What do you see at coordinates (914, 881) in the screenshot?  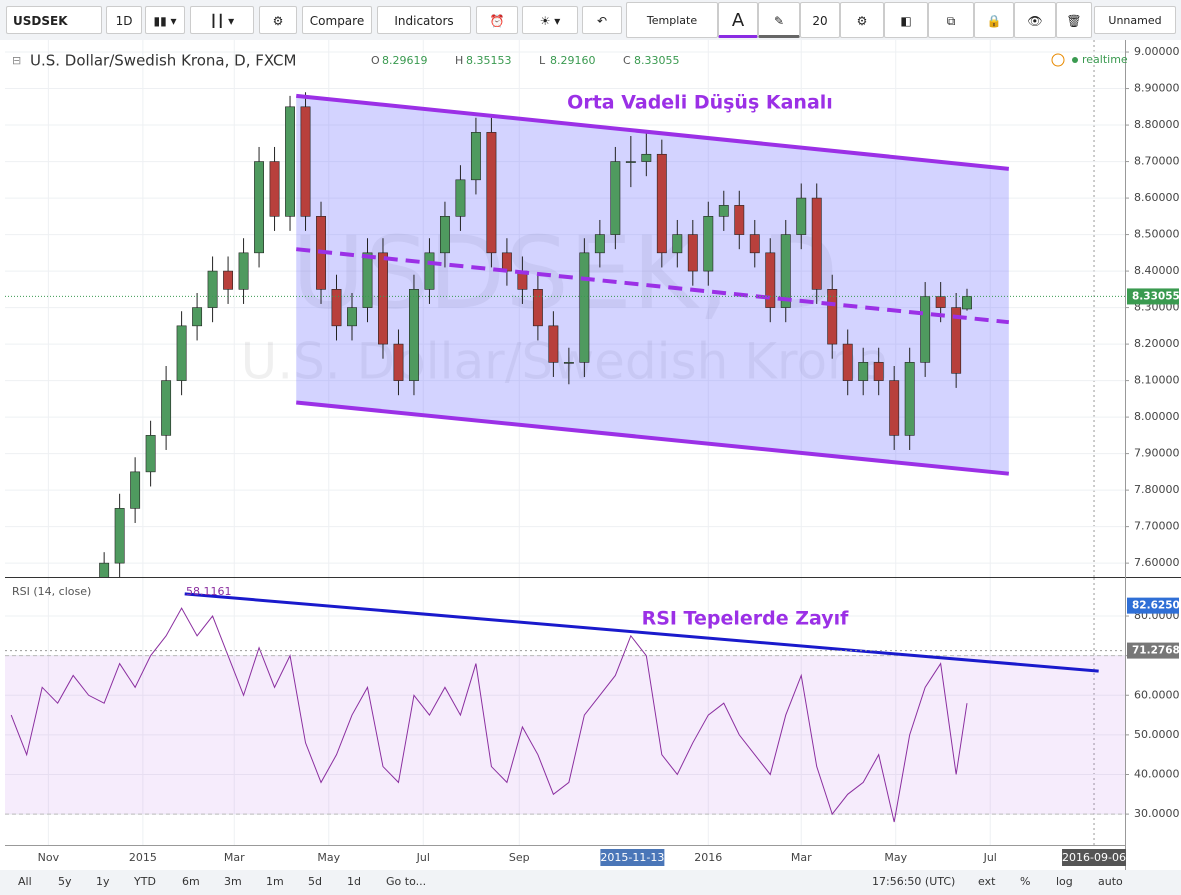 I see `clock: 17:56:50 (UTC)` at bounding box center [914, 881].